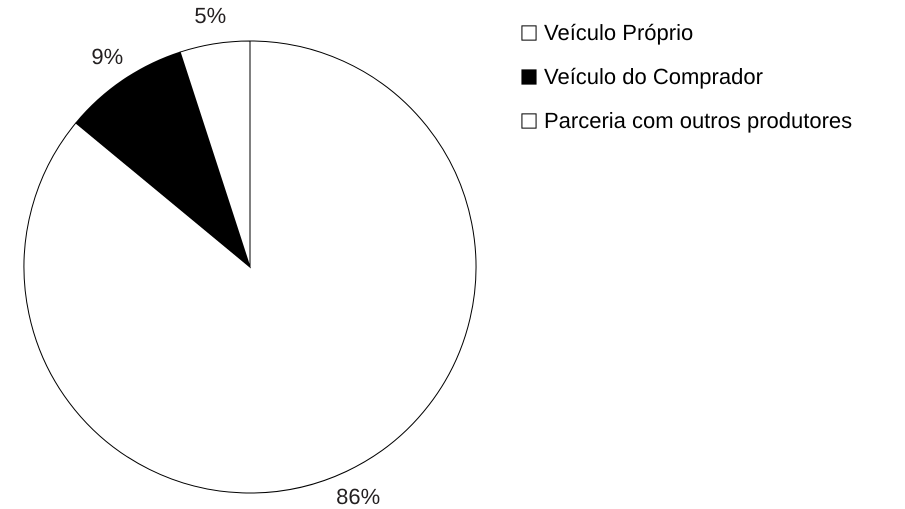 The width and height of the screenshot is (905, 509). I want to click on data-label: 86%, so click(358, 496).